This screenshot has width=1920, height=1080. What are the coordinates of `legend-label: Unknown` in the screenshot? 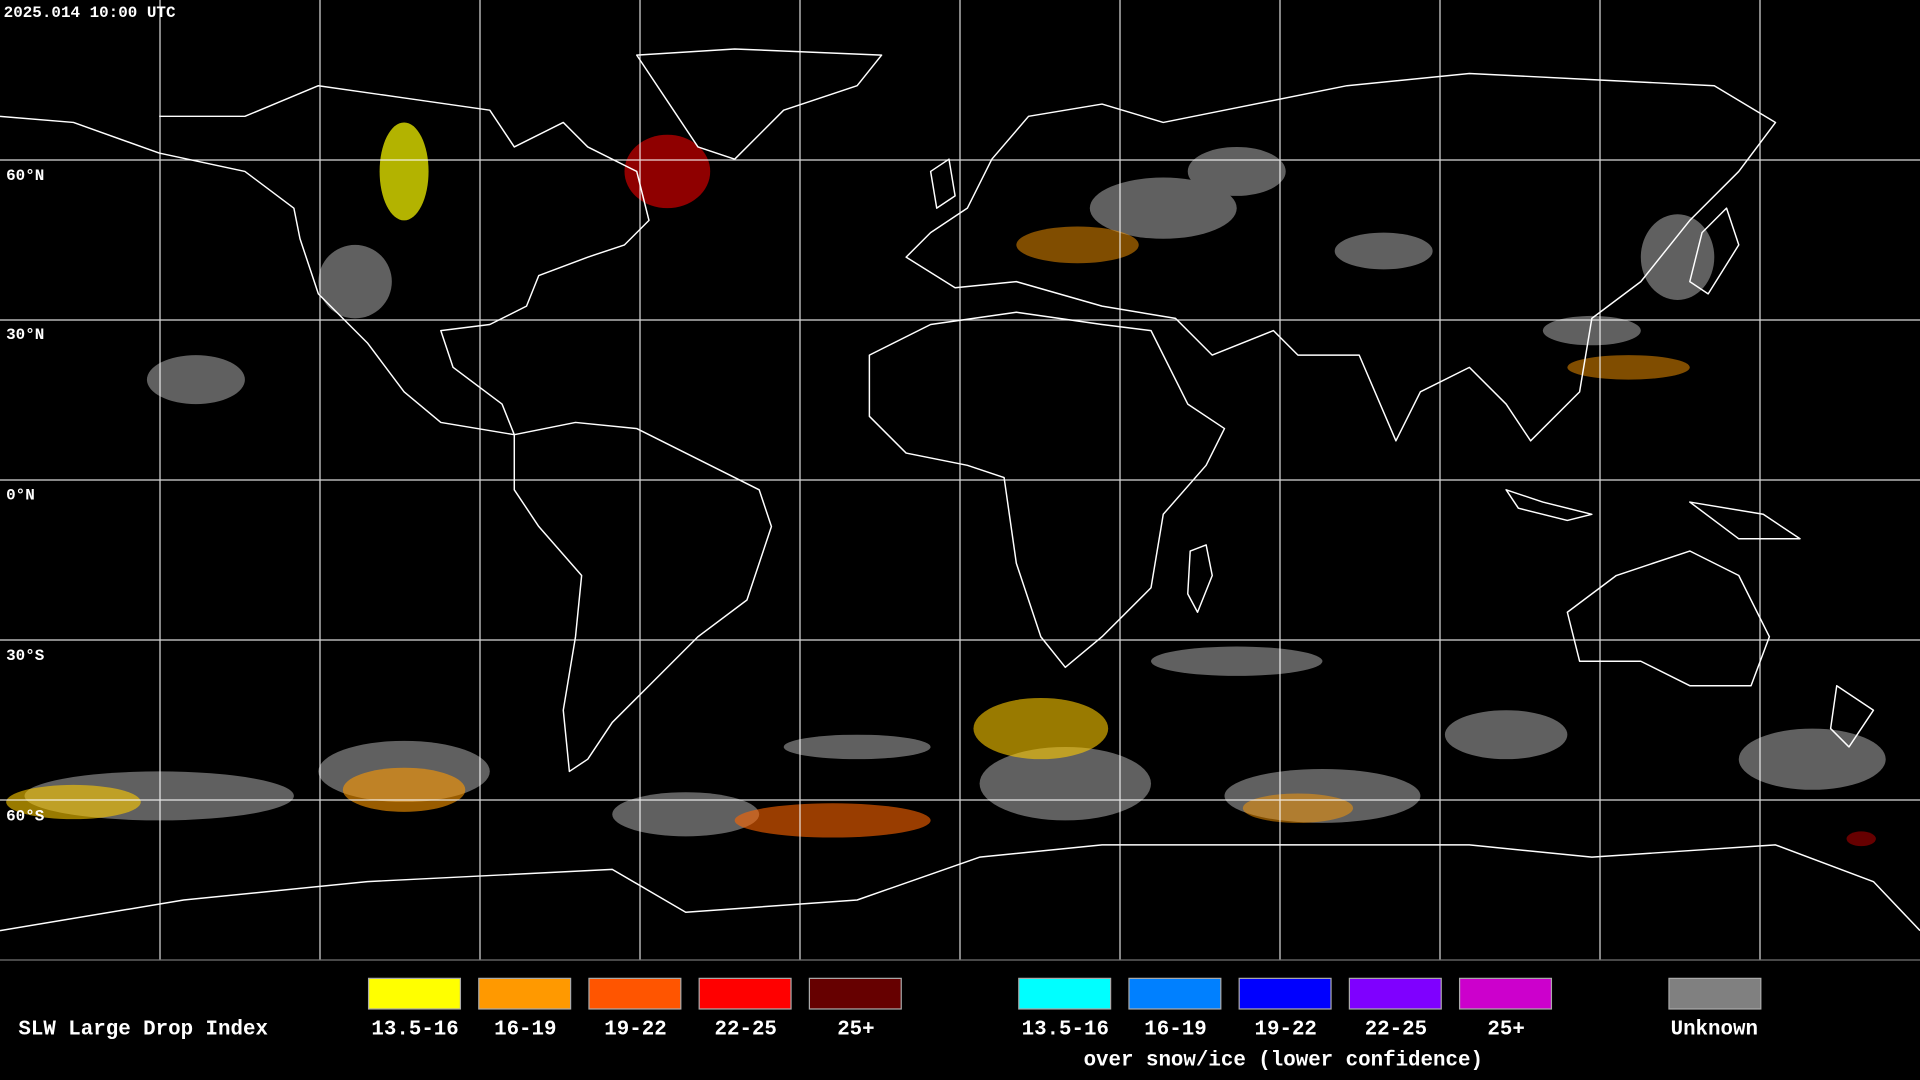 It's located at (1714, 1030).